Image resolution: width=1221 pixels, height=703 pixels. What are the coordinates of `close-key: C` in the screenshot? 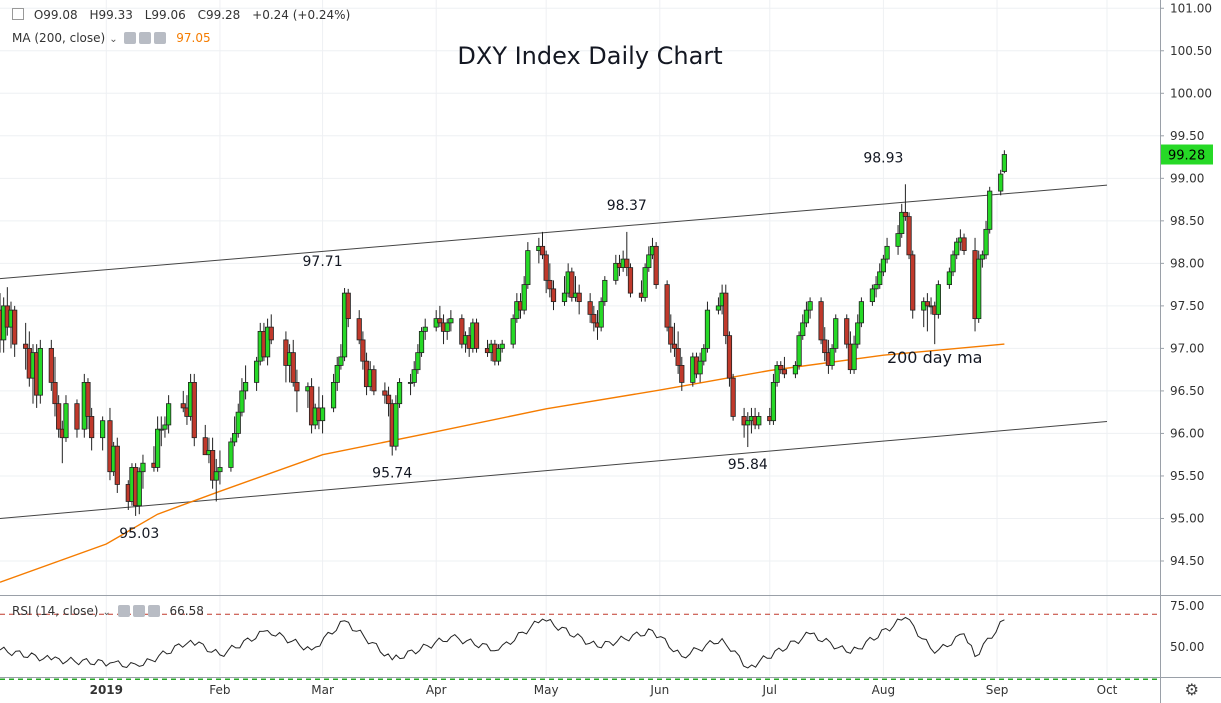 It's located at (201, 15).